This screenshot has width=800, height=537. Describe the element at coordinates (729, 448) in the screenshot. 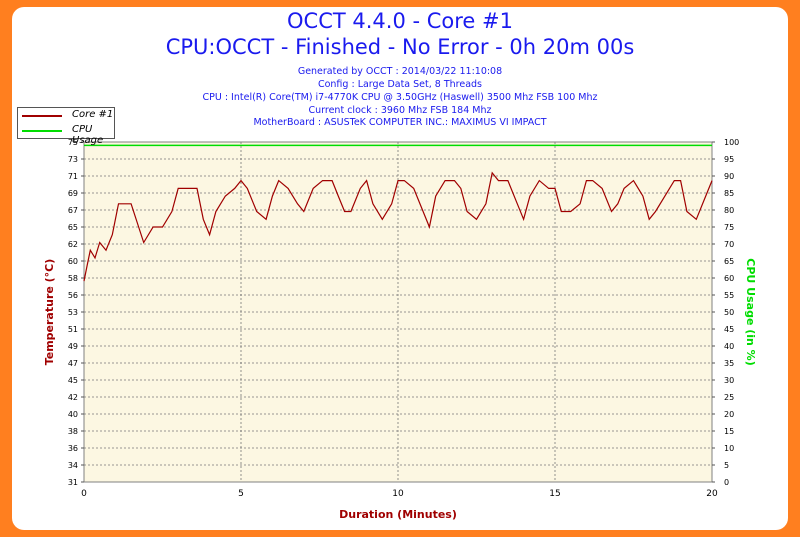

I see `y-tick-label-right: 10` at that location.